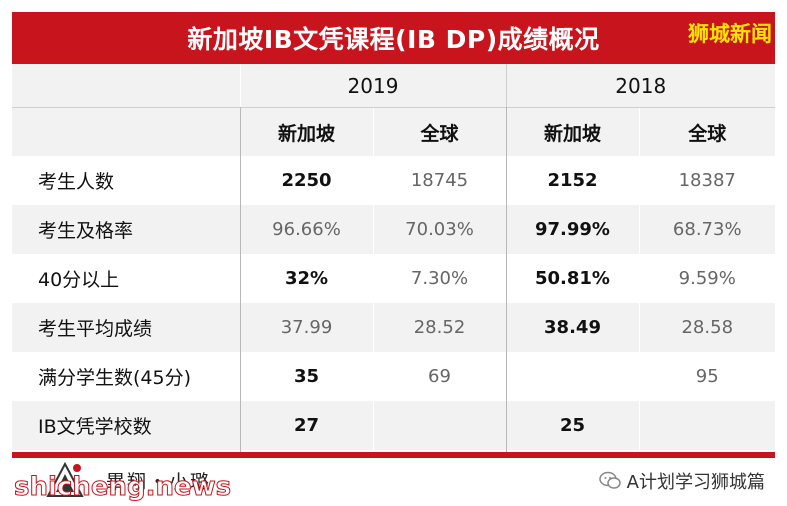 The image size is (787, 506). I want to click on cell-2019-global: 28.52, so click(439, 327).